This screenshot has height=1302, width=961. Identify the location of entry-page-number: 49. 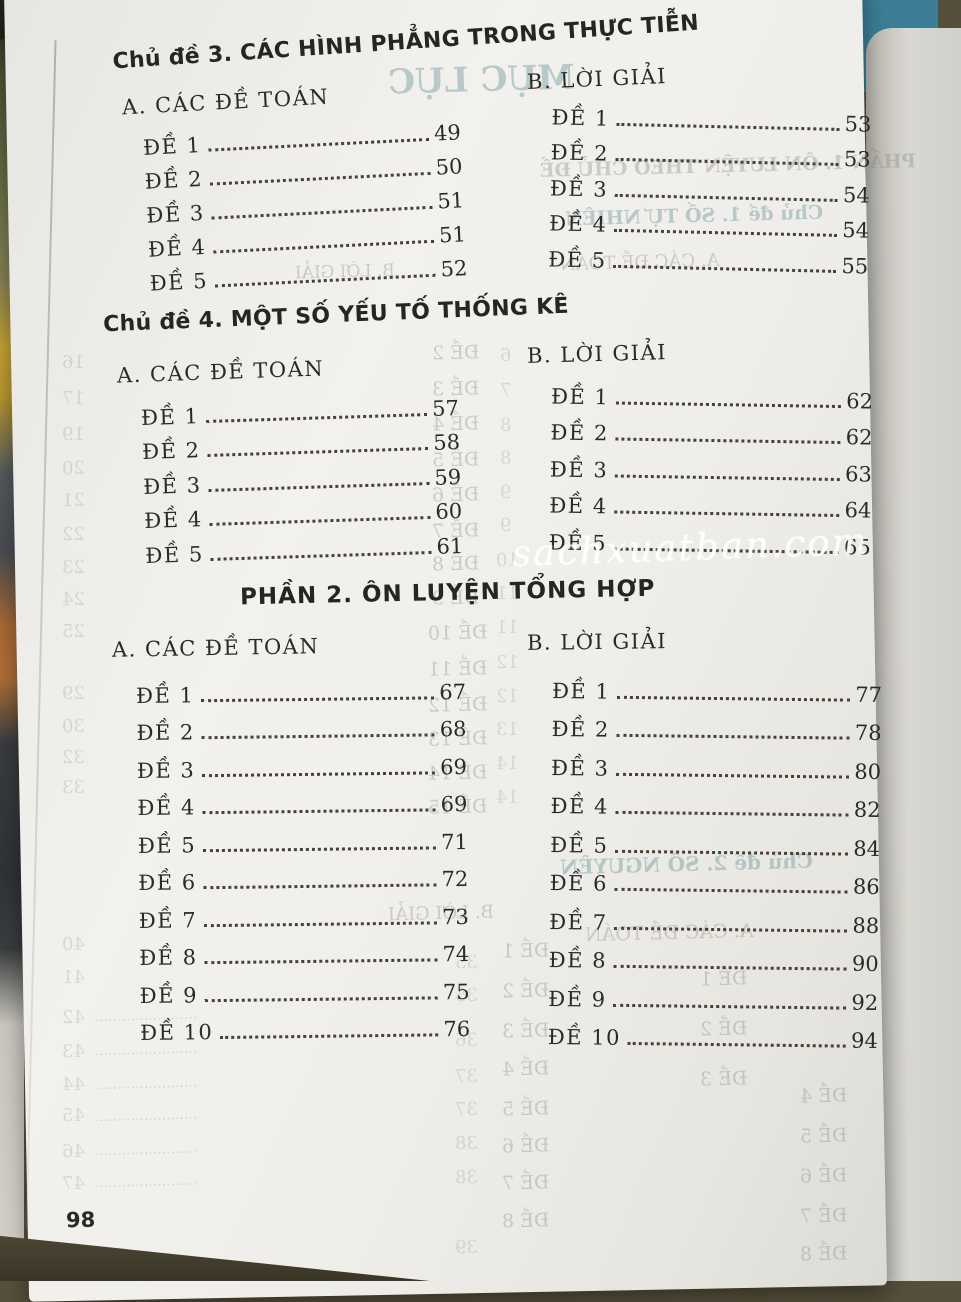
(447, 133).